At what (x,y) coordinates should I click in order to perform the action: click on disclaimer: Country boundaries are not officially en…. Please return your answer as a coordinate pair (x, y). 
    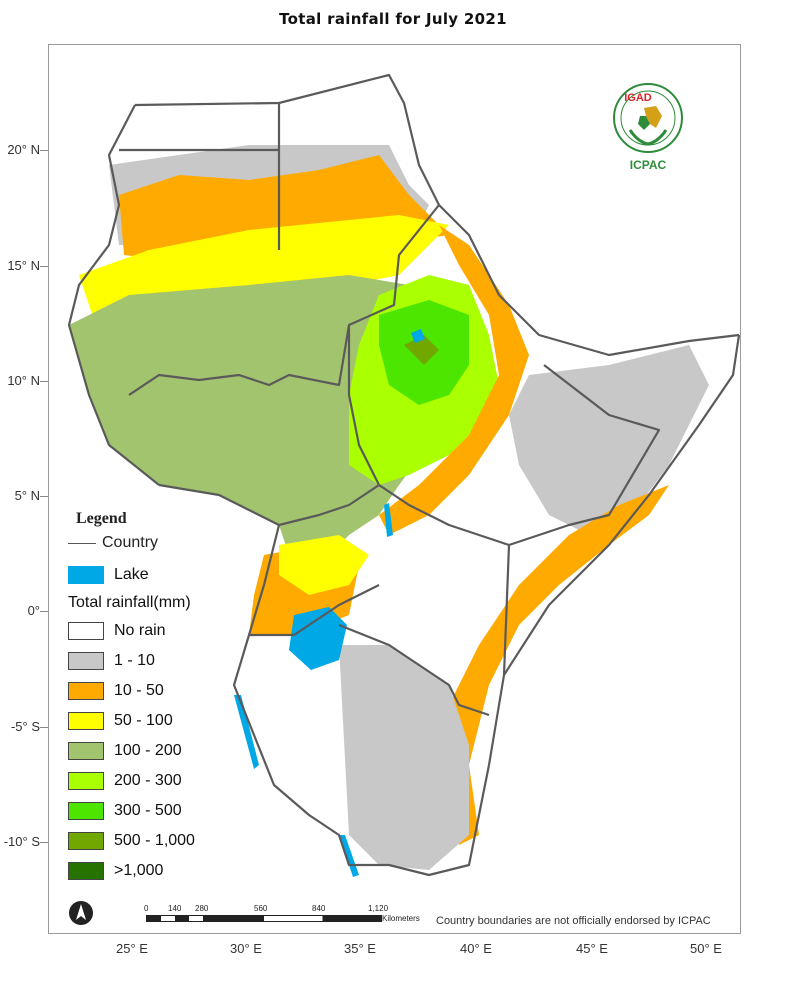
    Looking at the image, I should click on (573, 921).